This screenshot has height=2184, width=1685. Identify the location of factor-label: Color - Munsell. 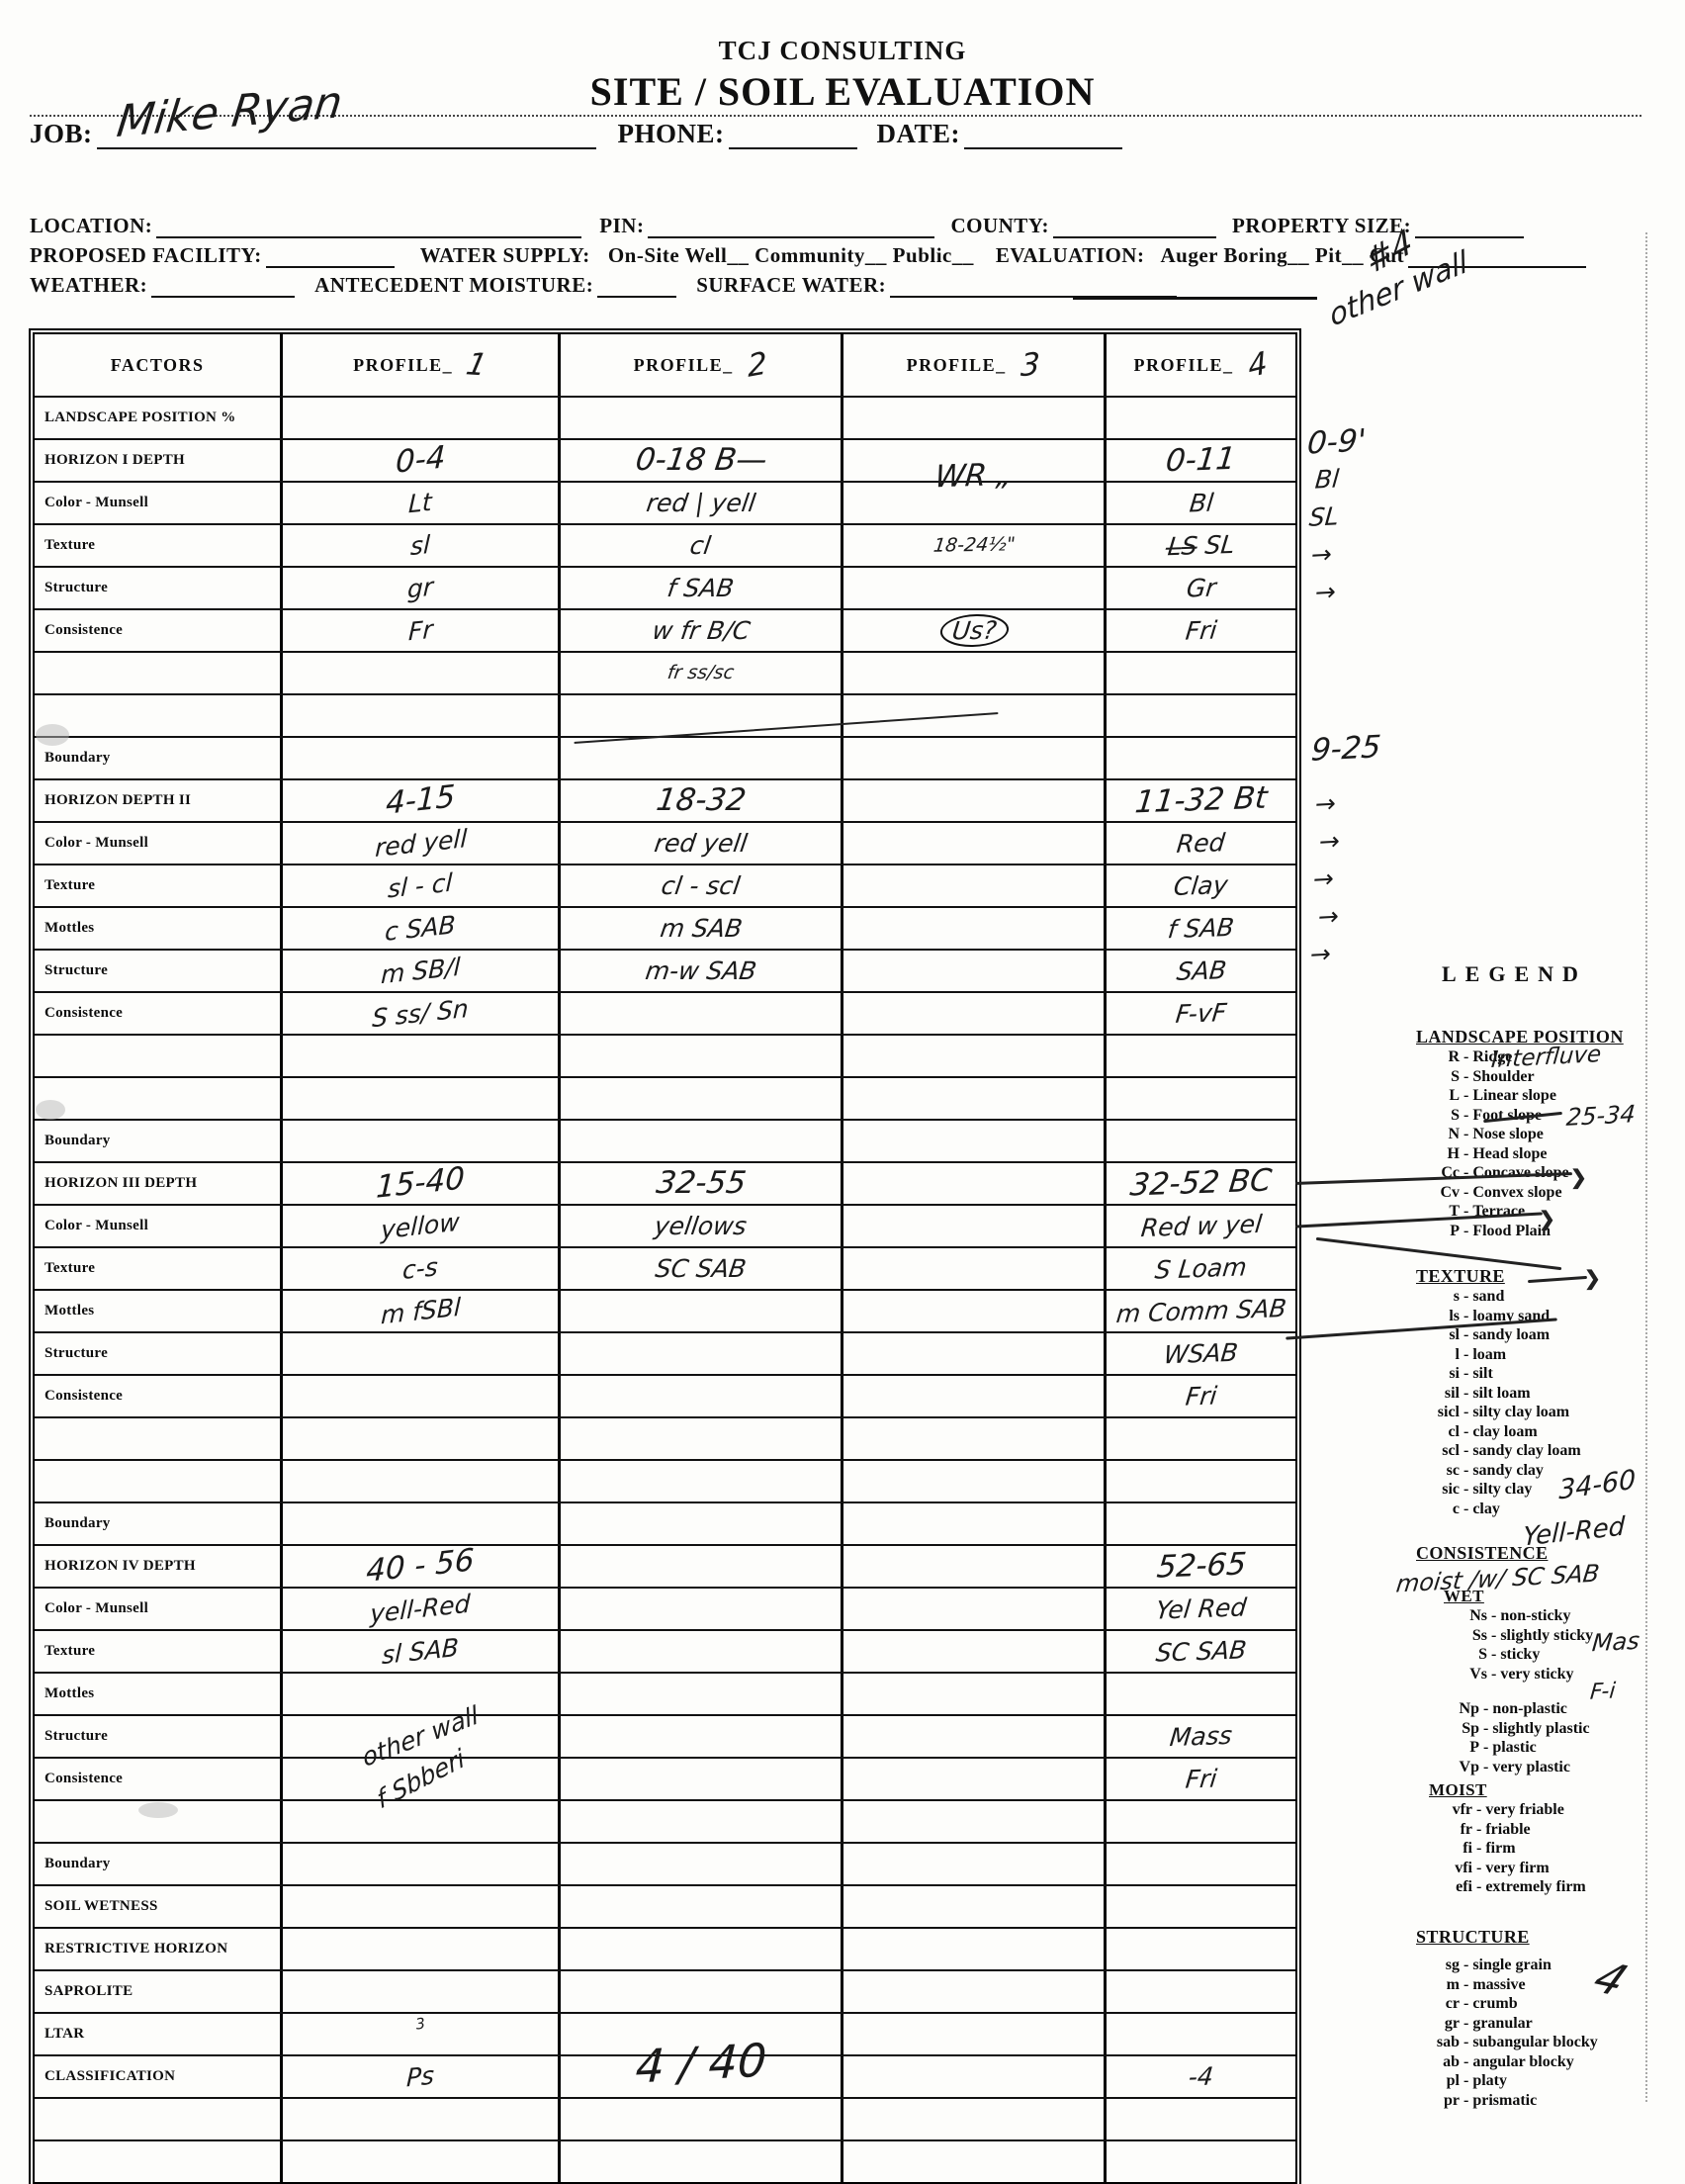
(157, 1609).